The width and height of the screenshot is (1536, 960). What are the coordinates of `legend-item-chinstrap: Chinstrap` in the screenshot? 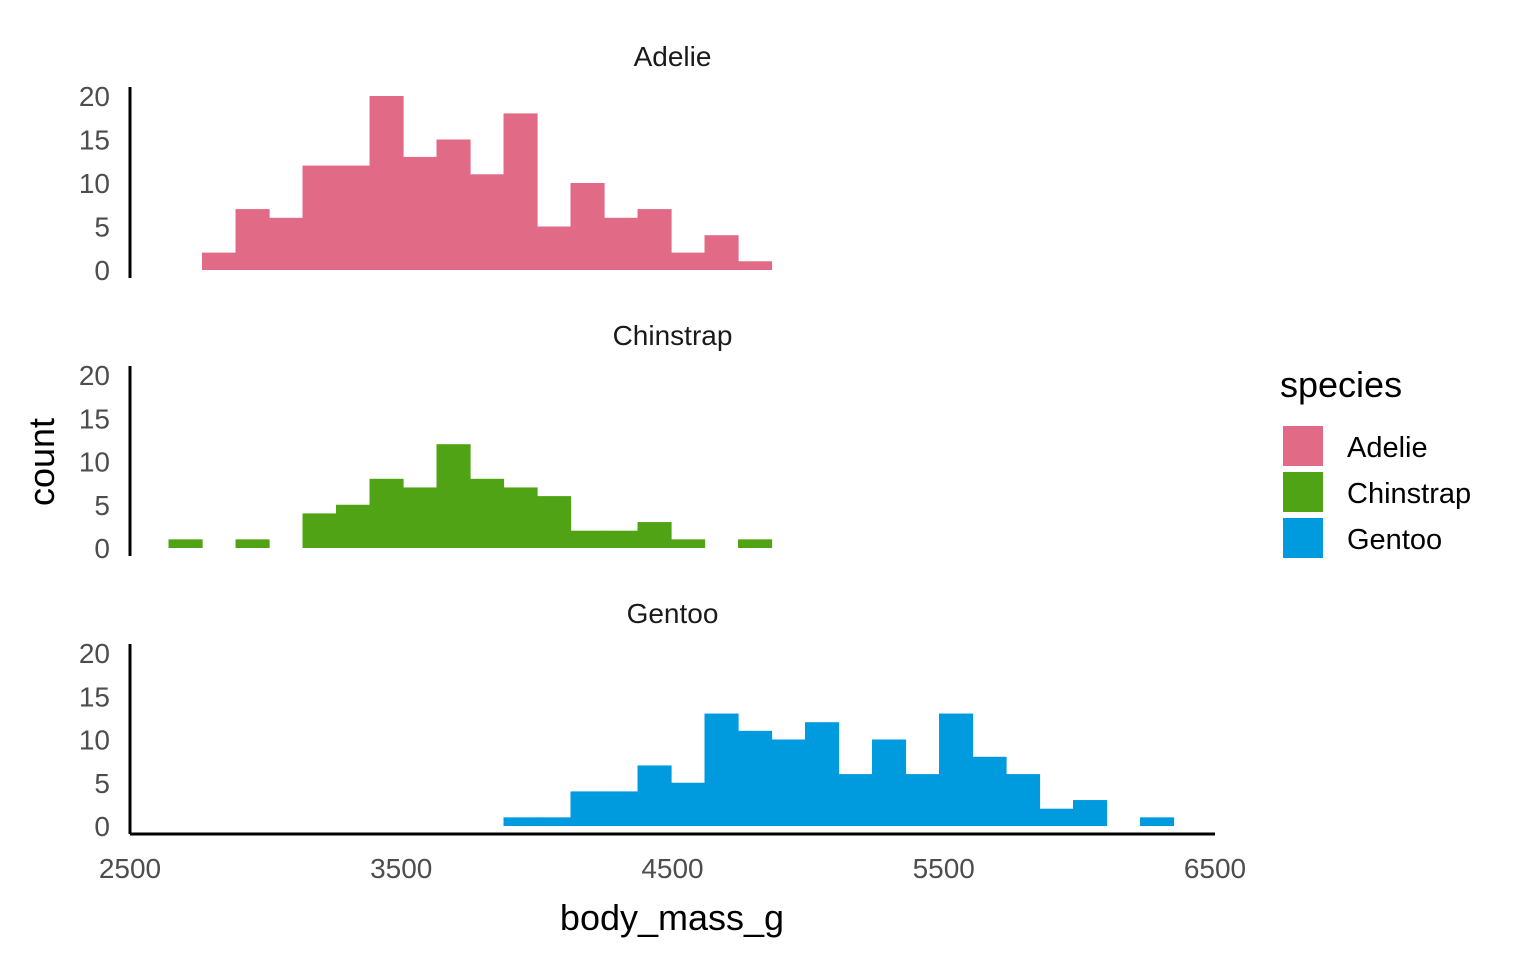 It's located at (1377, 492).